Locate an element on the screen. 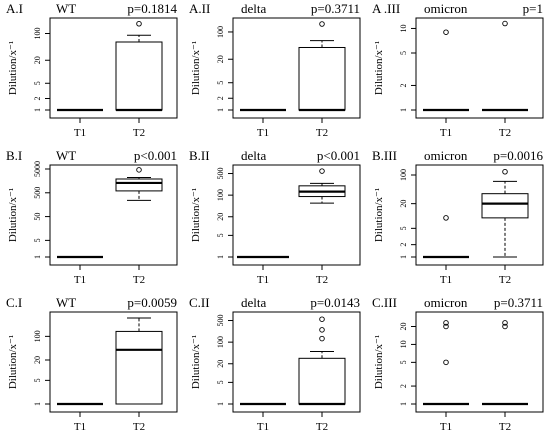 This screenshot has width=550, height=437. panel-label: B.II is located at coordinates (199, 155).